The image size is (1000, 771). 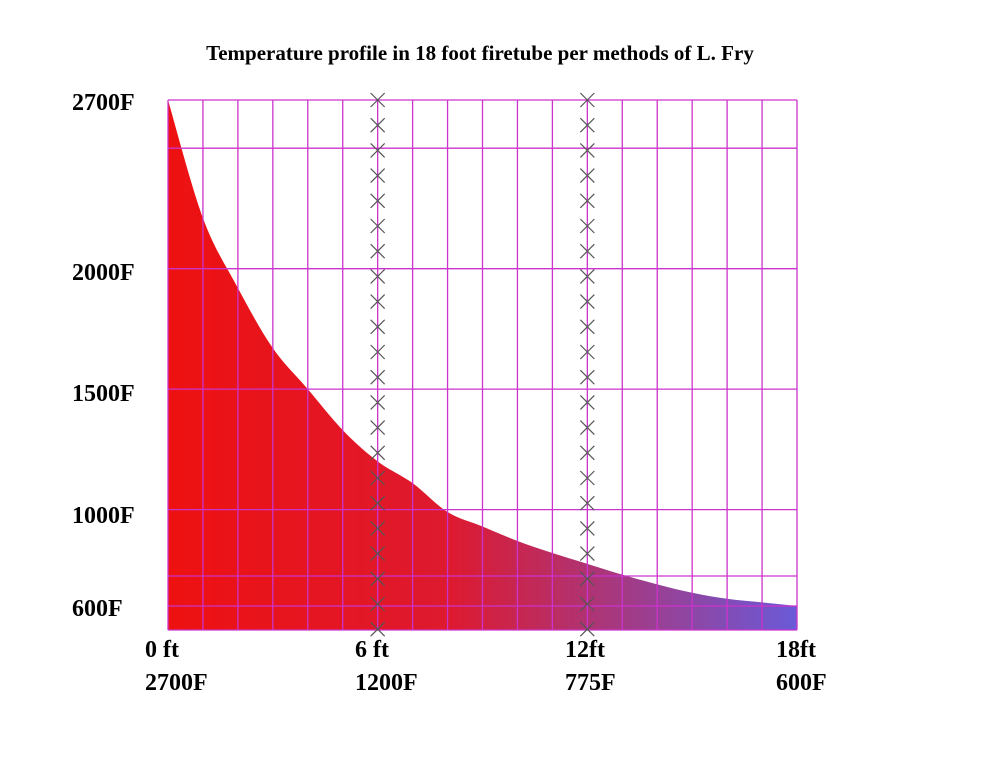 What do you see at coordinates (590, 683) in the screenshot?
I see `x-tick-sublabel: 775F` at bounding box center [590, 683].